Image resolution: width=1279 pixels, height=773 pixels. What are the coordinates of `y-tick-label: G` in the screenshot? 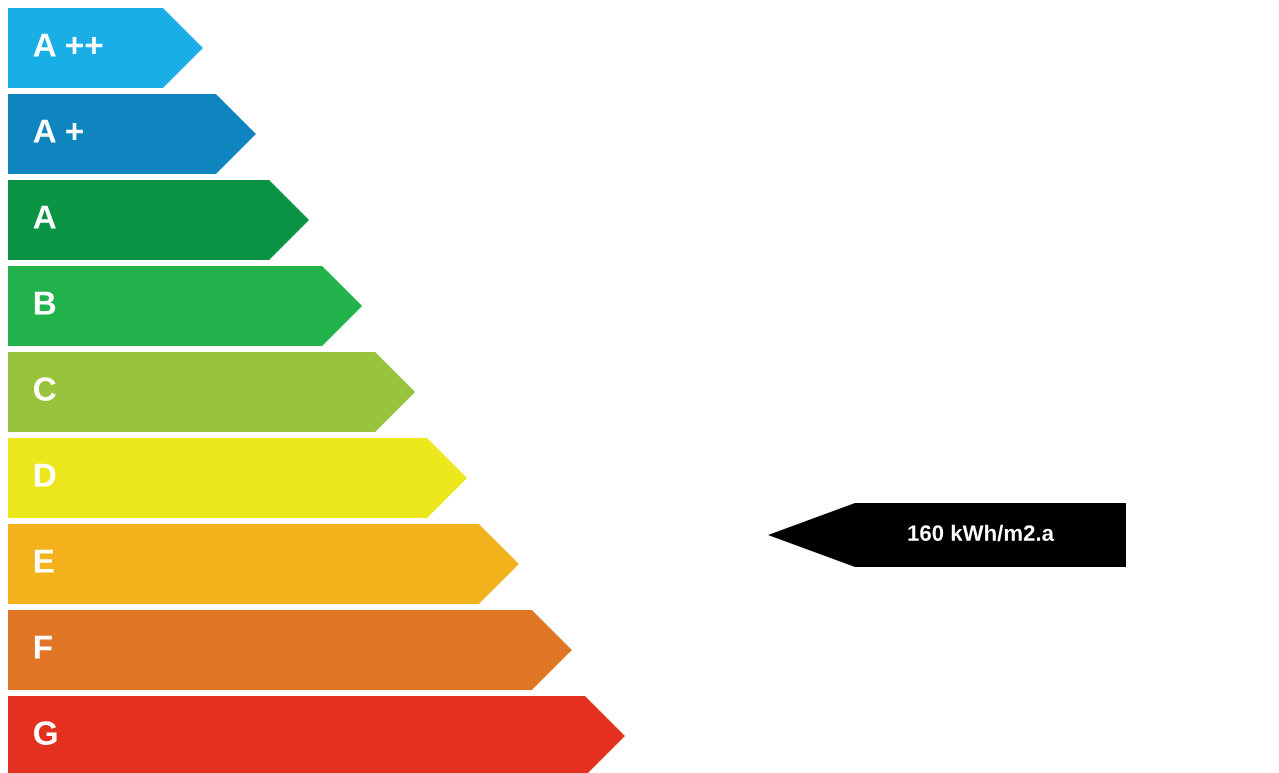 It's located at (45, 733).